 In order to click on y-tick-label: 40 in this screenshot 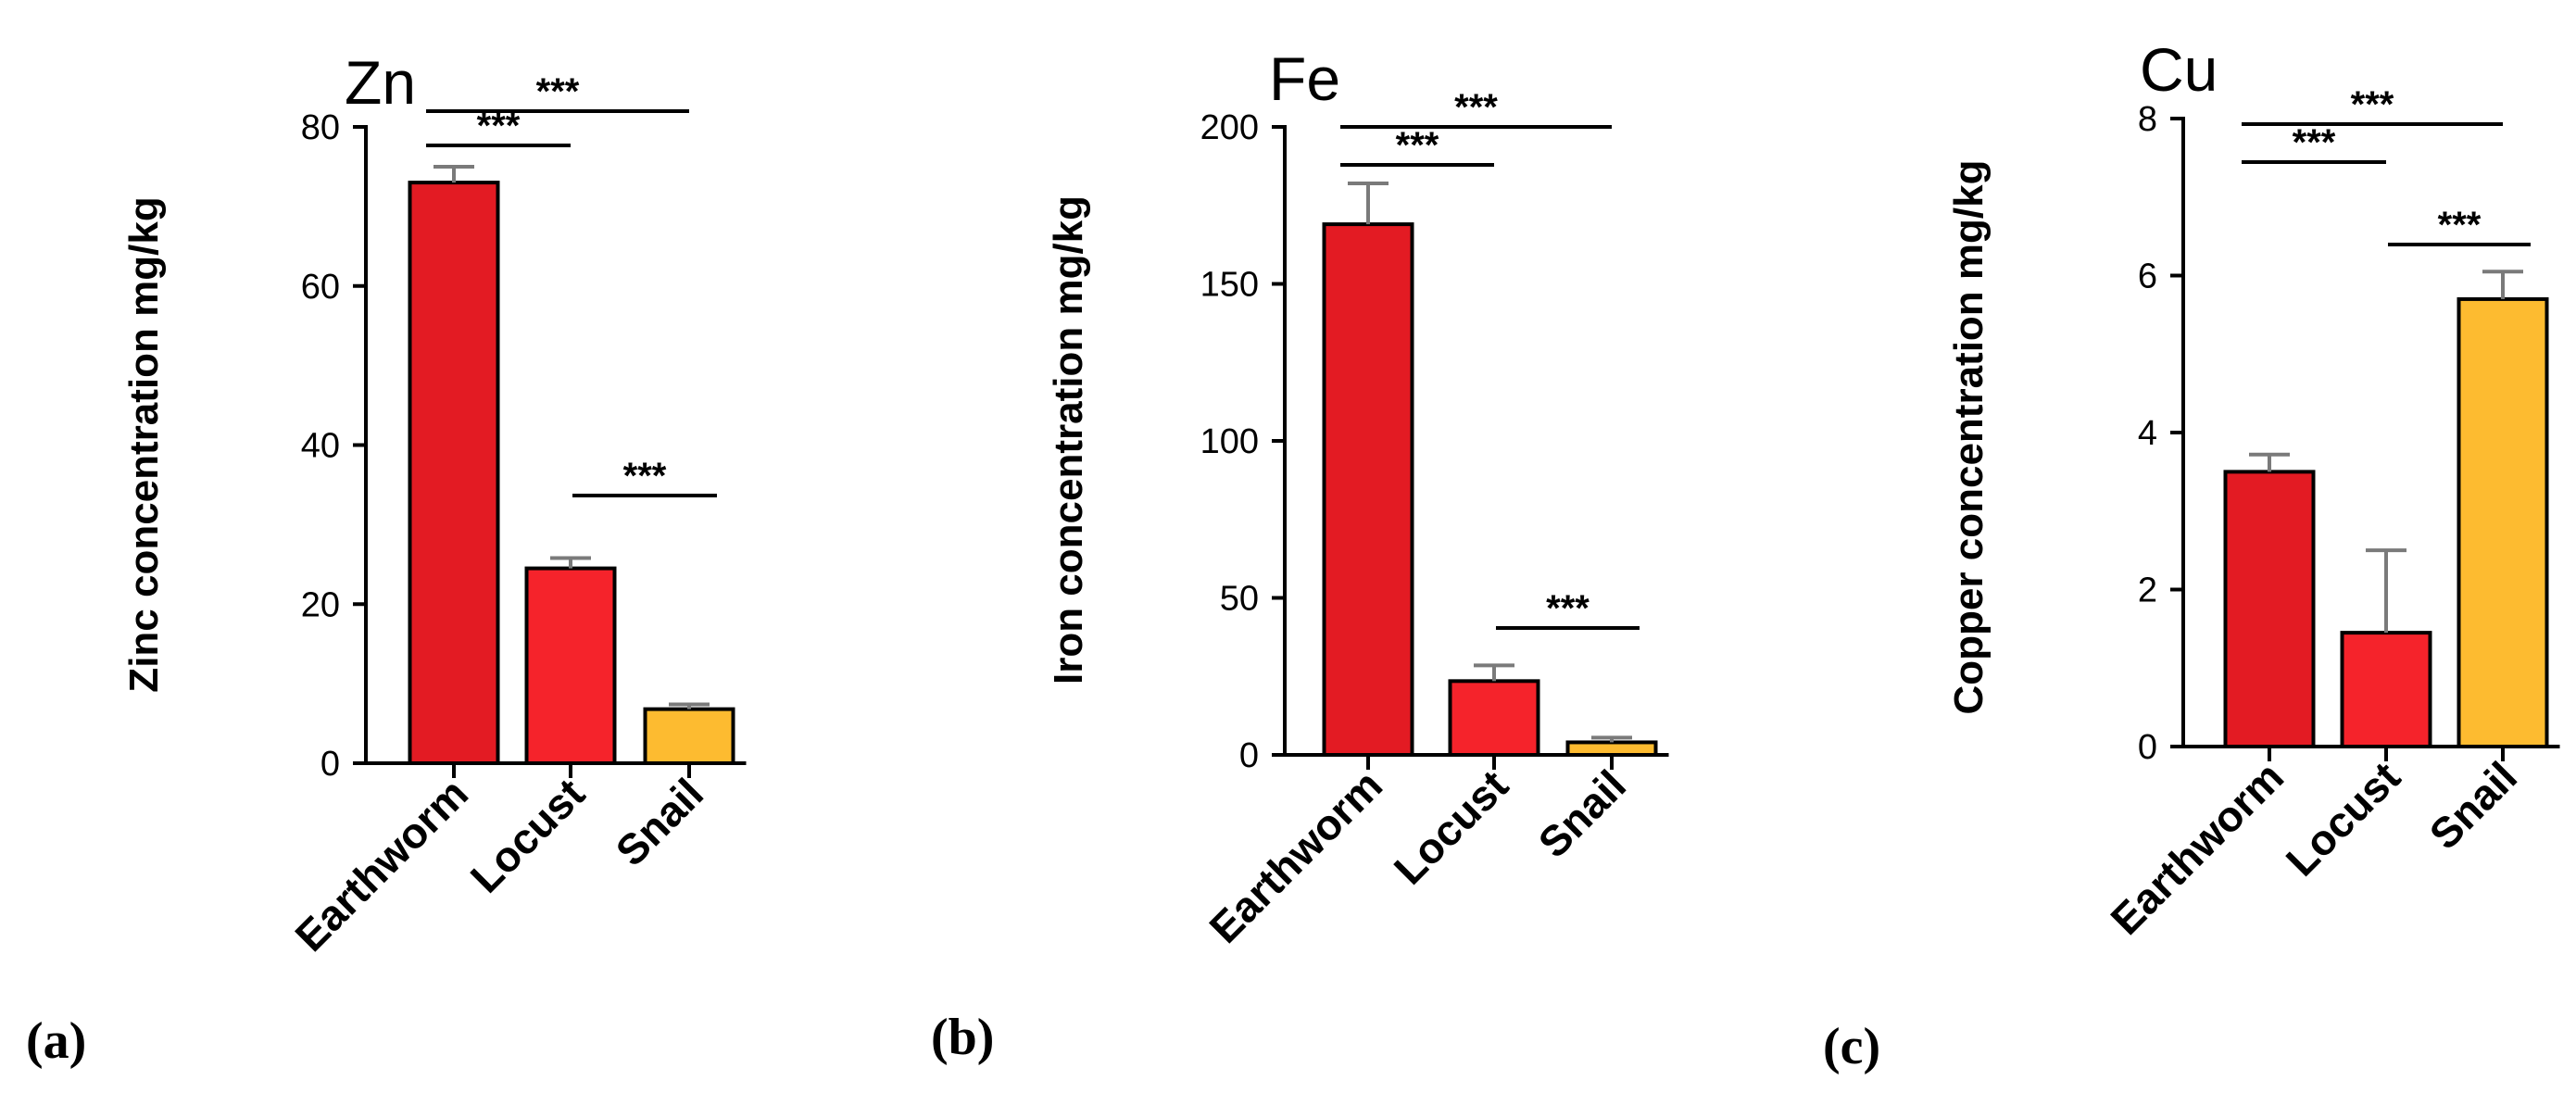, I will do `click(320, 446)`.